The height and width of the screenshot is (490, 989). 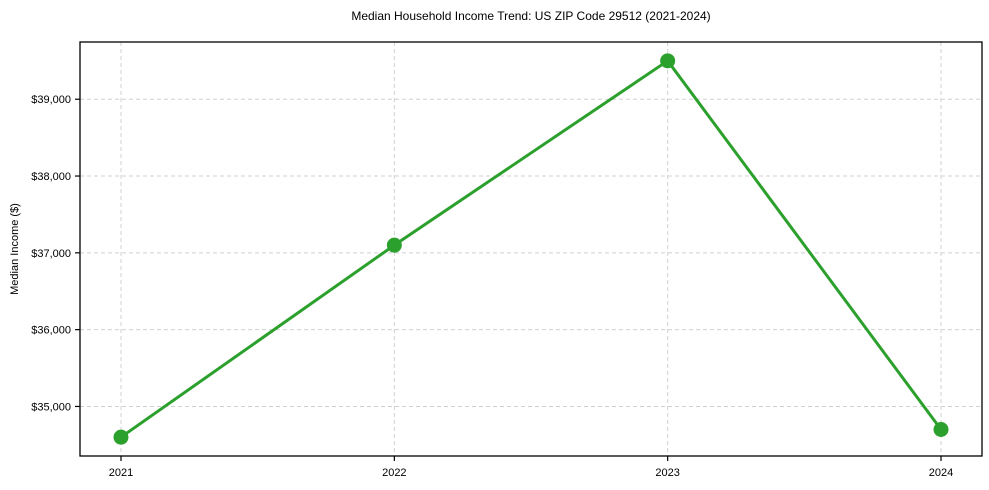 I want to click on y-tick-label: $36,000, so click(x=51, y=331).